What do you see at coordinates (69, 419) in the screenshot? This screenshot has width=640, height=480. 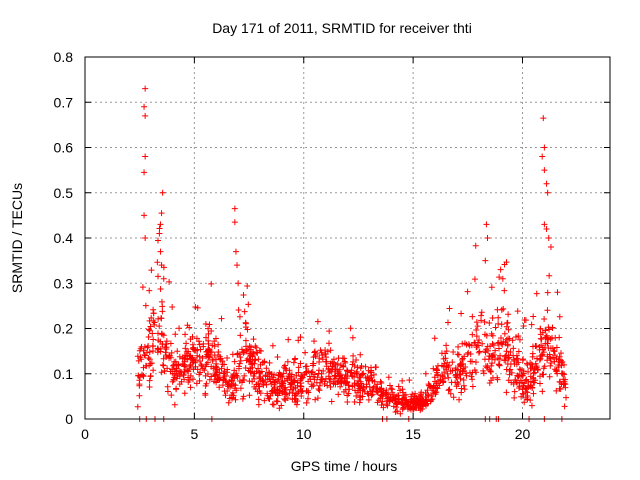 I see `y-tick-label: 0` at bounding box center [69, 419].